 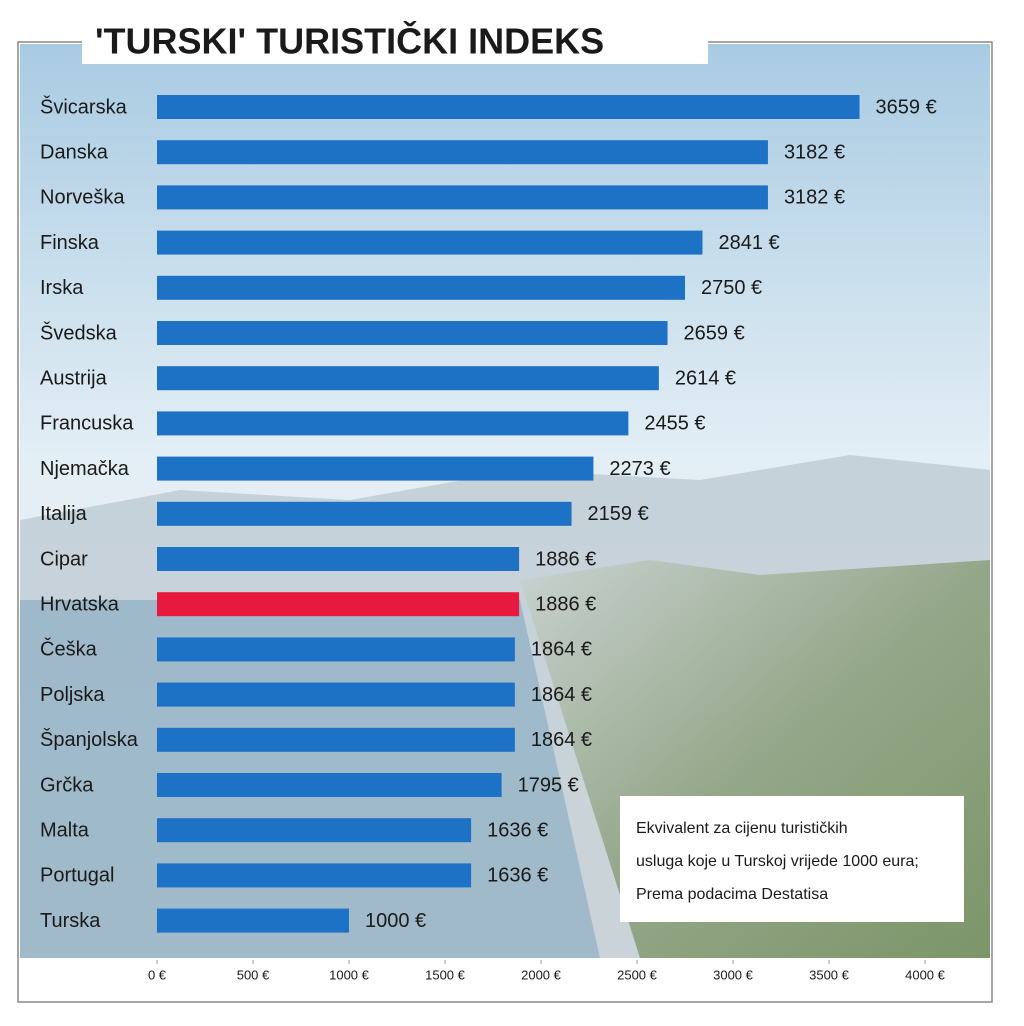 I want to click on value-label: 3659 €, so click(x=906, y=107).